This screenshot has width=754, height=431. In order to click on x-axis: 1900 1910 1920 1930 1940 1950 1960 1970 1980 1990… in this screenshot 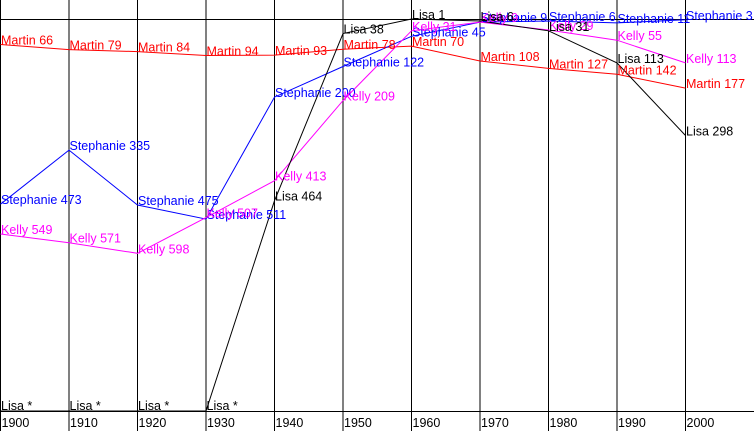, I will do `click(358, 423)`.